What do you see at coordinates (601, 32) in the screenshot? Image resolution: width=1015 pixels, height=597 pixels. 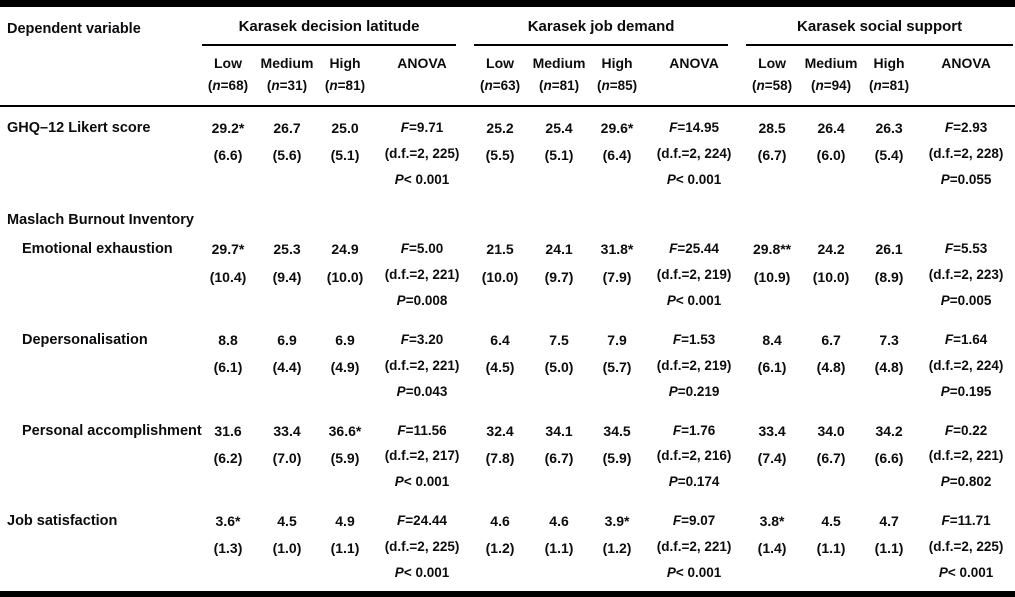 I see `group-title-job-demand: Karasek job demand` at bounding box center [601, 32].